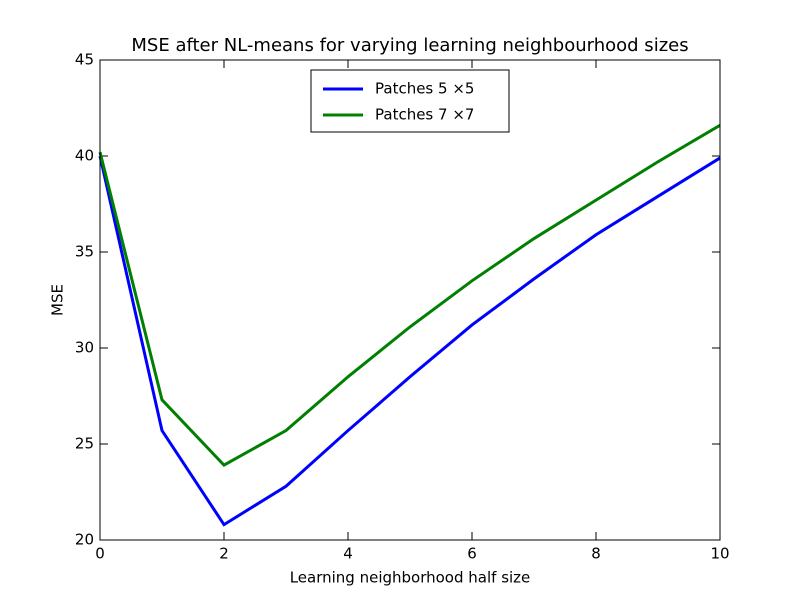 This screenshot has width=800, height=600. What do you see at coordinates (58, 300) in the screenshot?
I see `y-axis-label: MSE` at bounding box center [58, 300].